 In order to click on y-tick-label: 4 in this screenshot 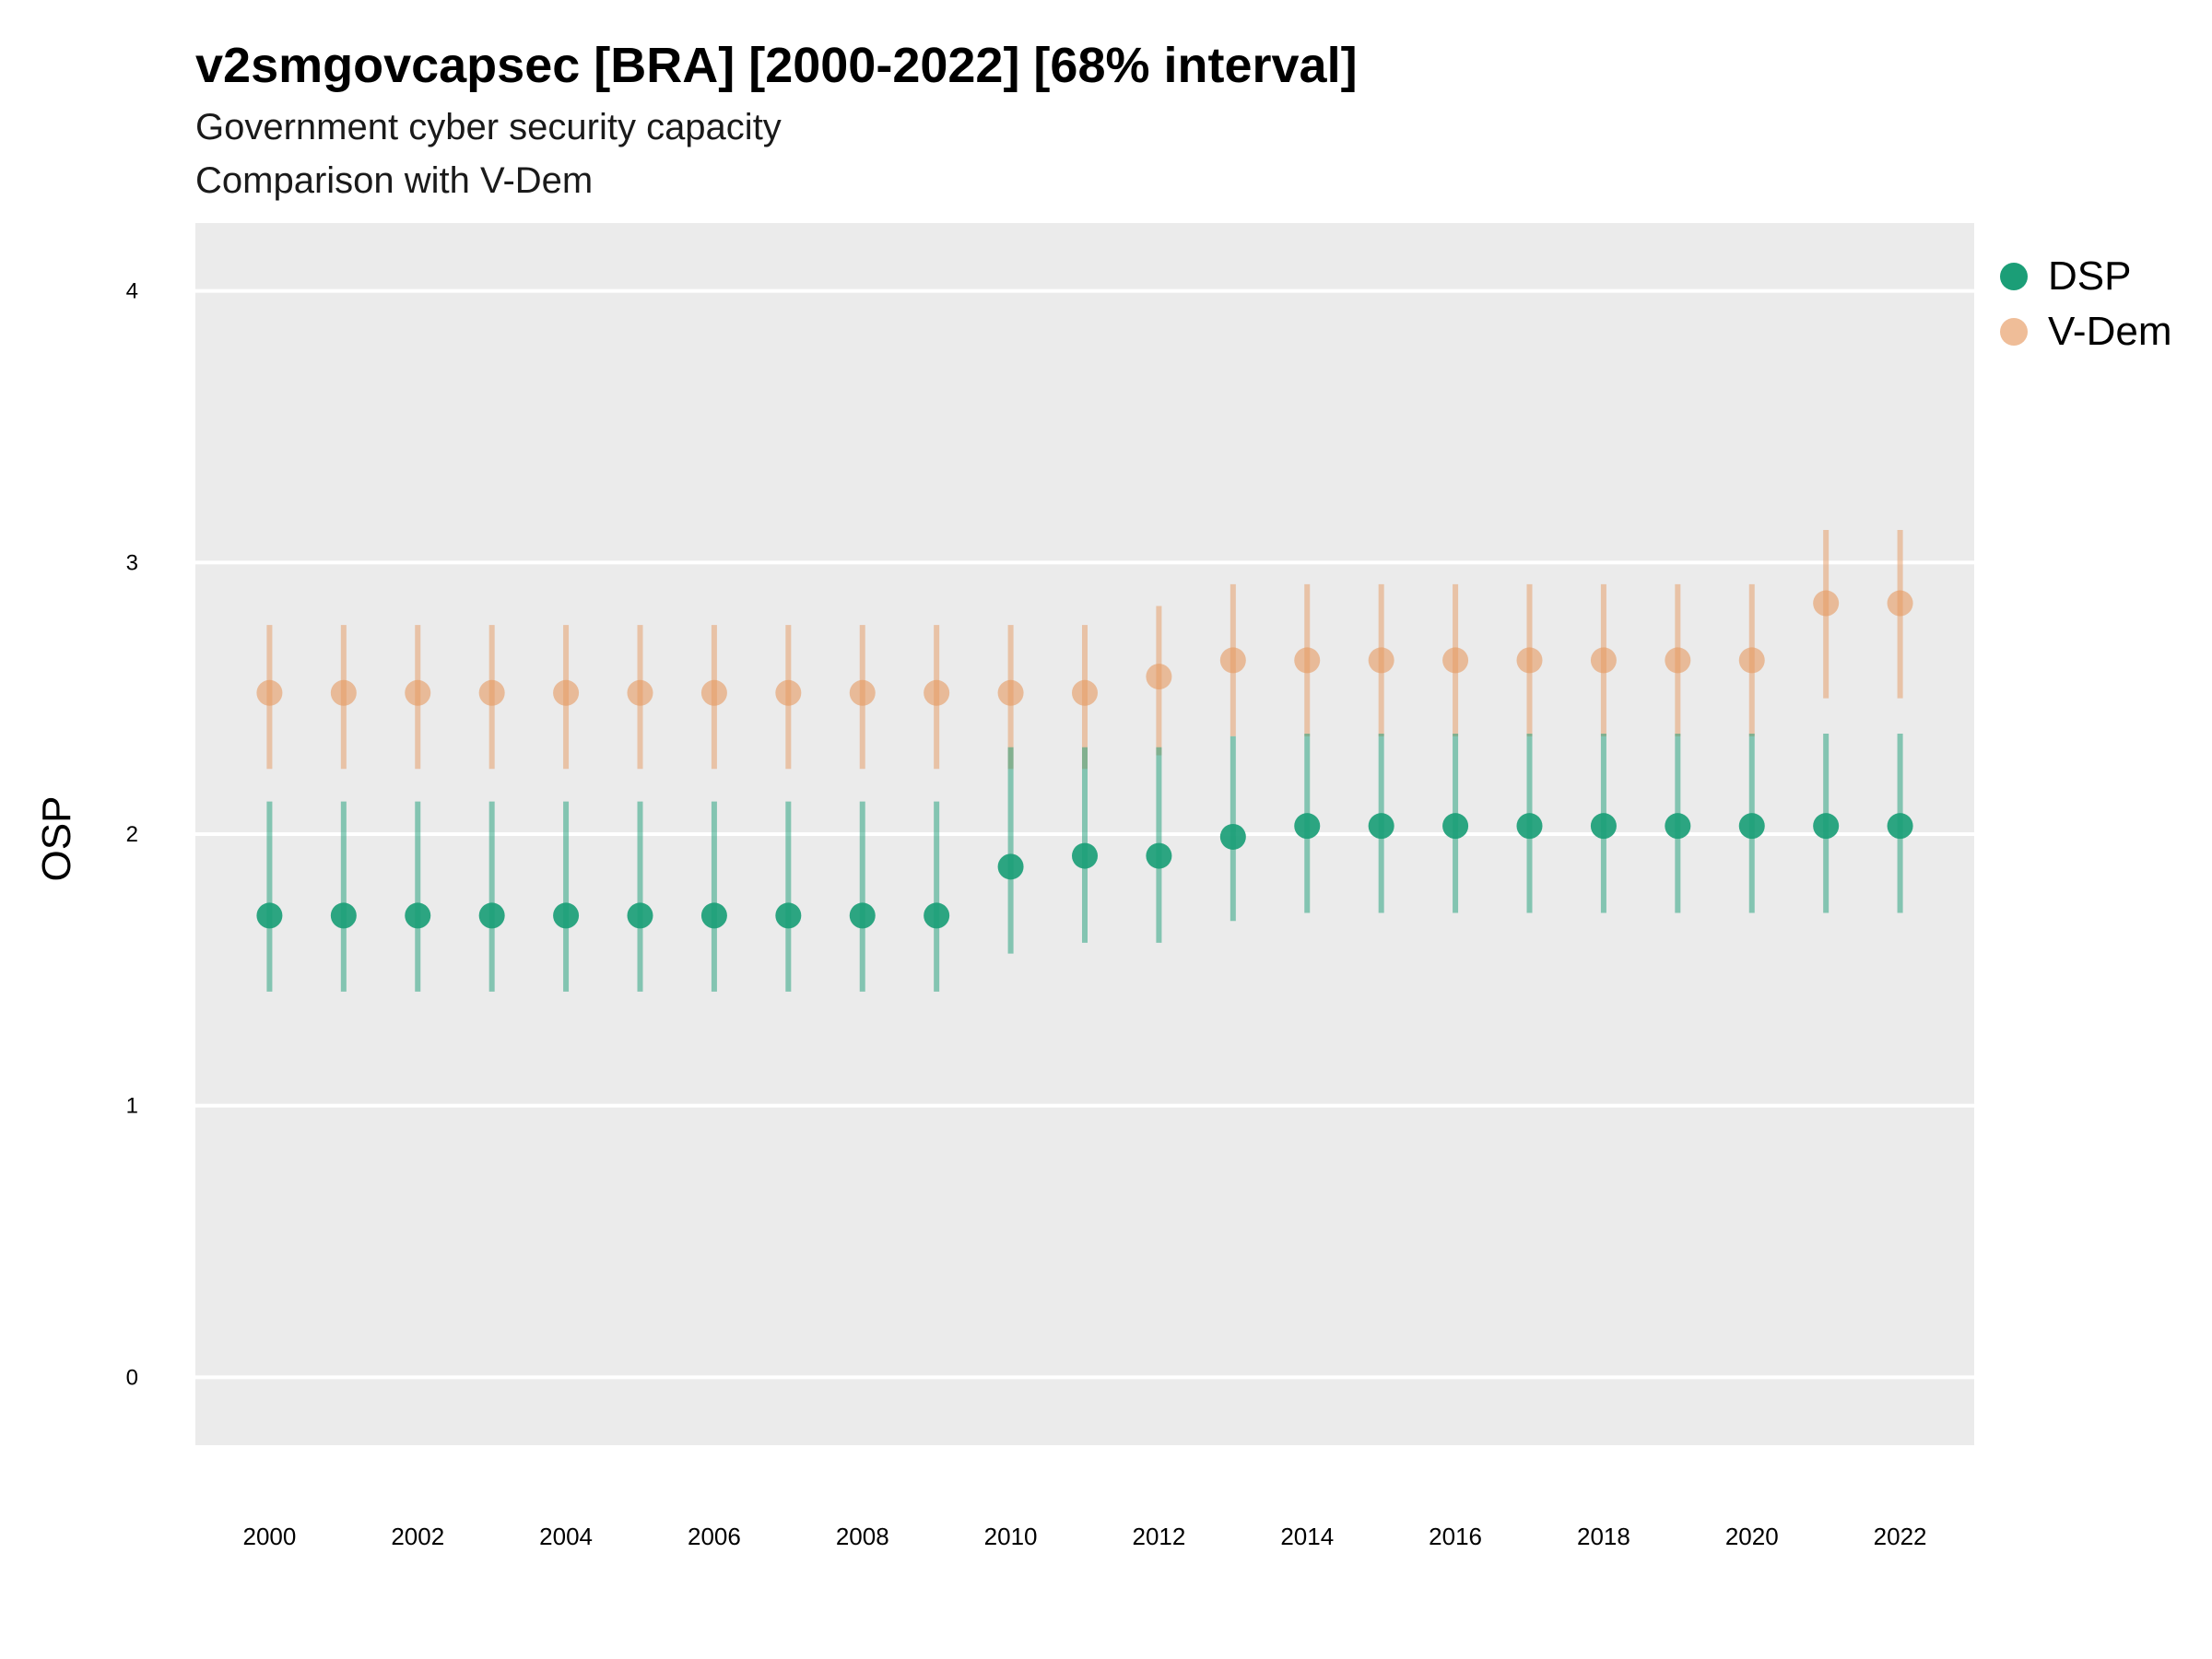, I will do `click(132, 291)`.